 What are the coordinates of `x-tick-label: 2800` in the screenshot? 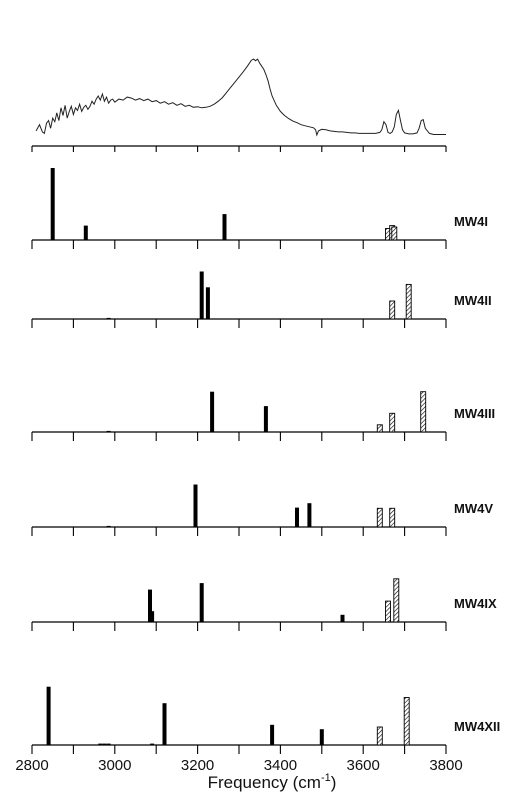 It's located at (31, 765).